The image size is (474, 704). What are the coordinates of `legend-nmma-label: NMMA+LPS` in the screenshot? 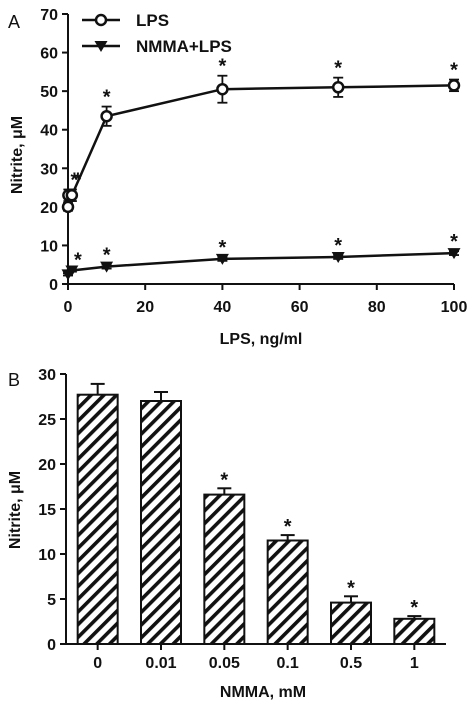 It's located at (184, 46).